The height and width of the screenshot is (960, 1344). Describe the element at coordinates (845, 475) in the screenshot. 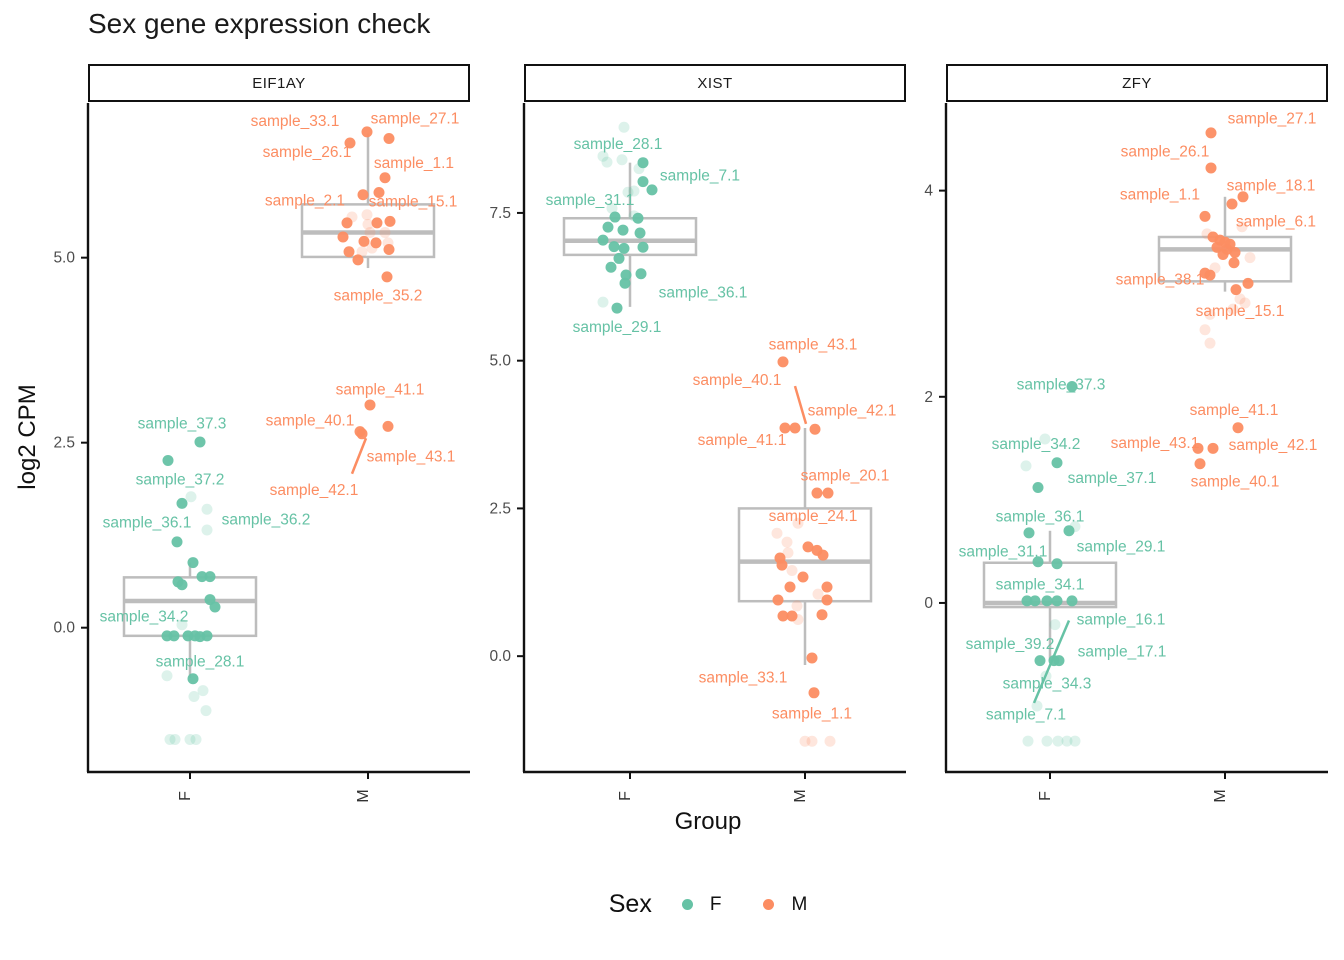

I see `sample-label: sample_20.1` at that location.